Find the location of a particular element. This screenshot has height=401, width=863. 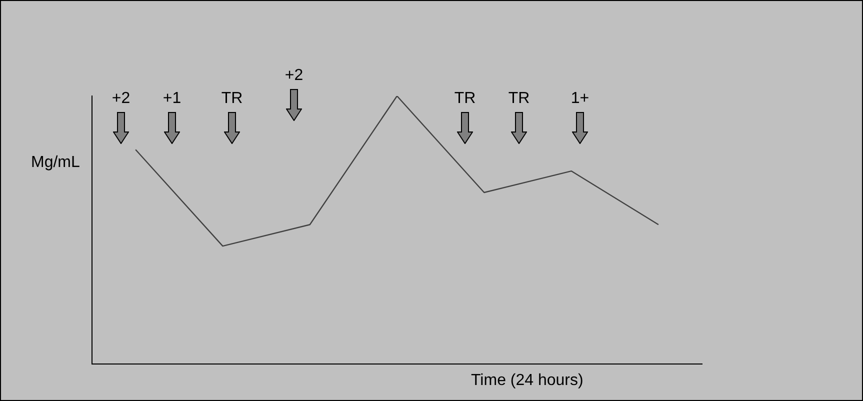

text: +2 is located at coordinates (294, 76).